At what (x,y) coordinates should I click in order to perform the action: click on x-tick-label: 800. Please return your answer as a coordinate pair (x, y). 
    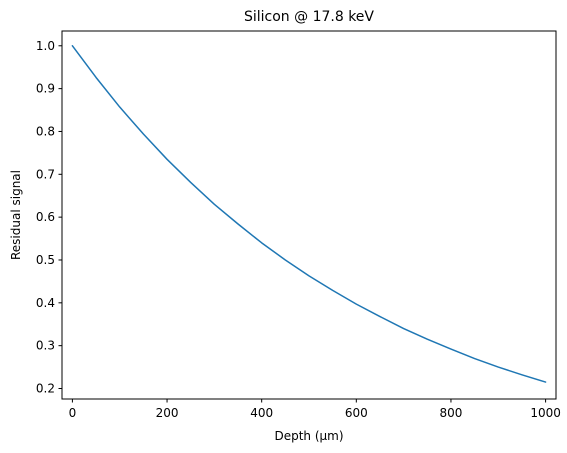
    Looking at the image, I should click on (451, 413).